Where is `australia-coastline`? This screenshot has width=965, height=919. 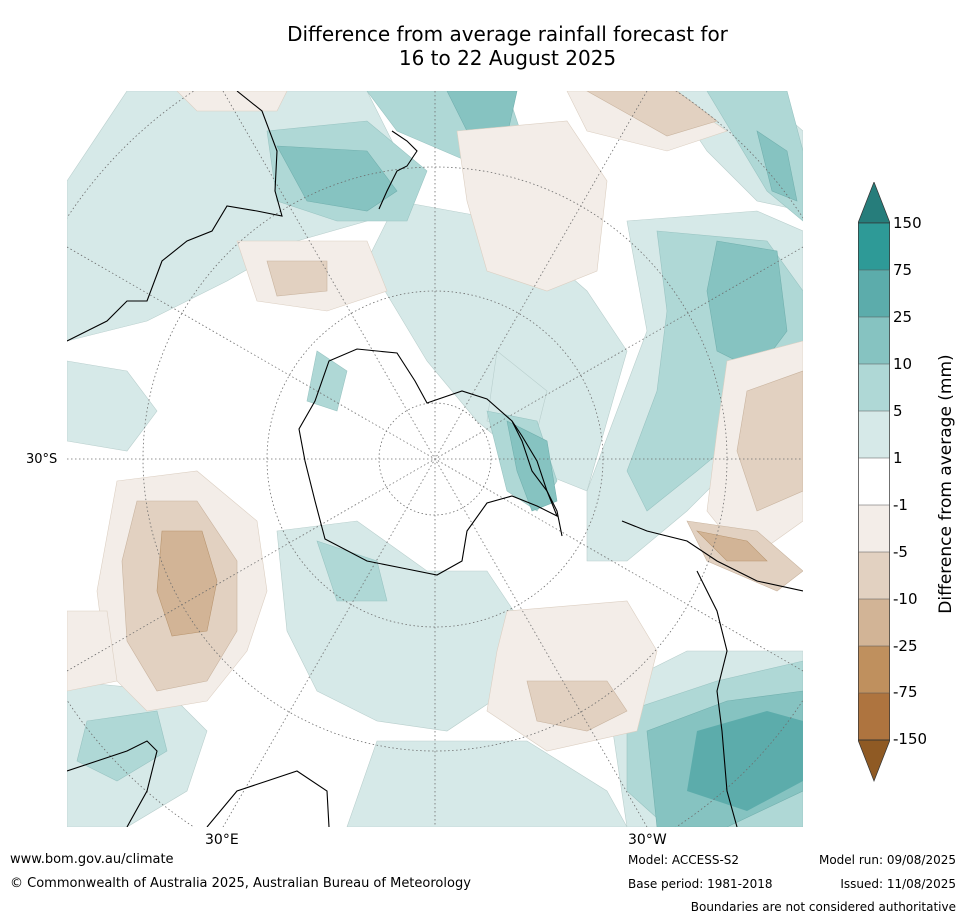 australia-coastline is located at coordinates (175, 216).